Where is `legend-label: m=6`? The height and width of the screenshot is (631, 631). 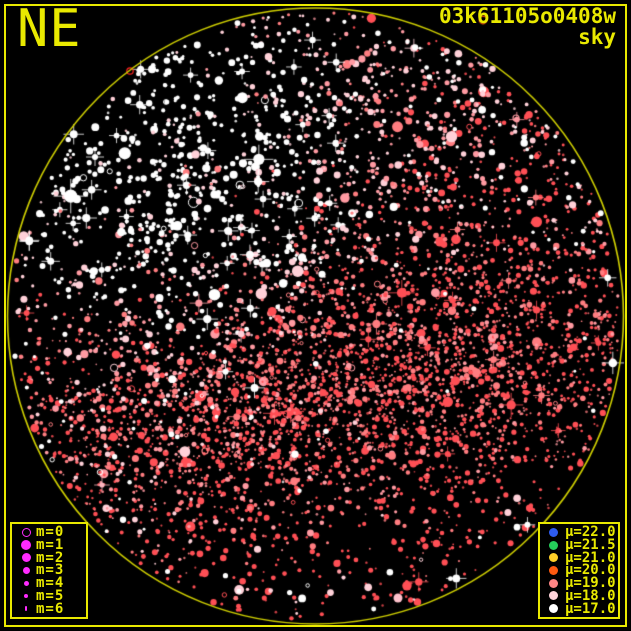
legend-label: m=6 is located at coordinates (50, 608).